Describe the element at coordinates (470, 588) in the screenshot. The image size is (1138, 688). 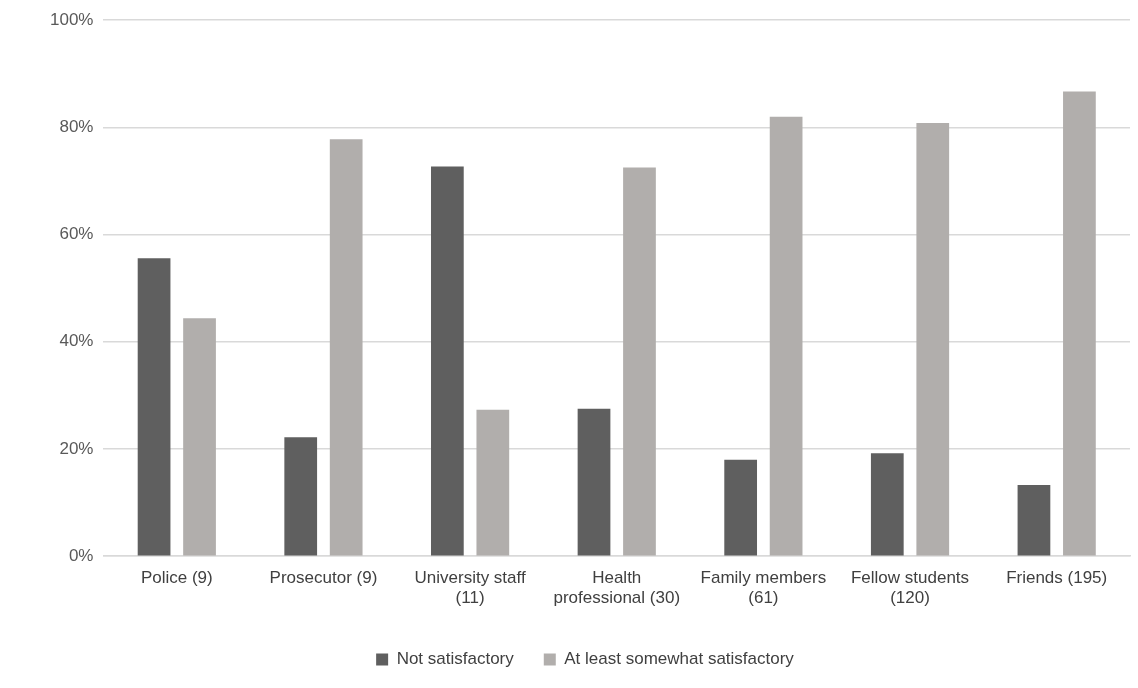
I see `x-tick-label: University staff (11)` at that location.